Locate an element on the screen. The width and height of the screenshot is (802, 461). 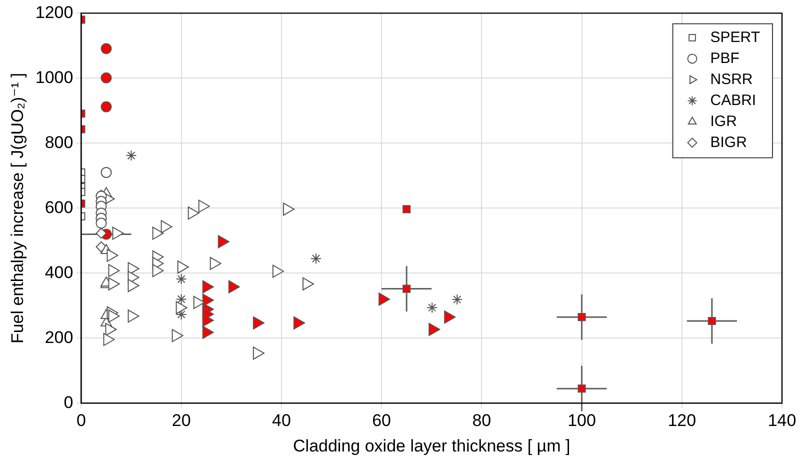
x-tick-label: 60 is located at coordinates (382, 420).